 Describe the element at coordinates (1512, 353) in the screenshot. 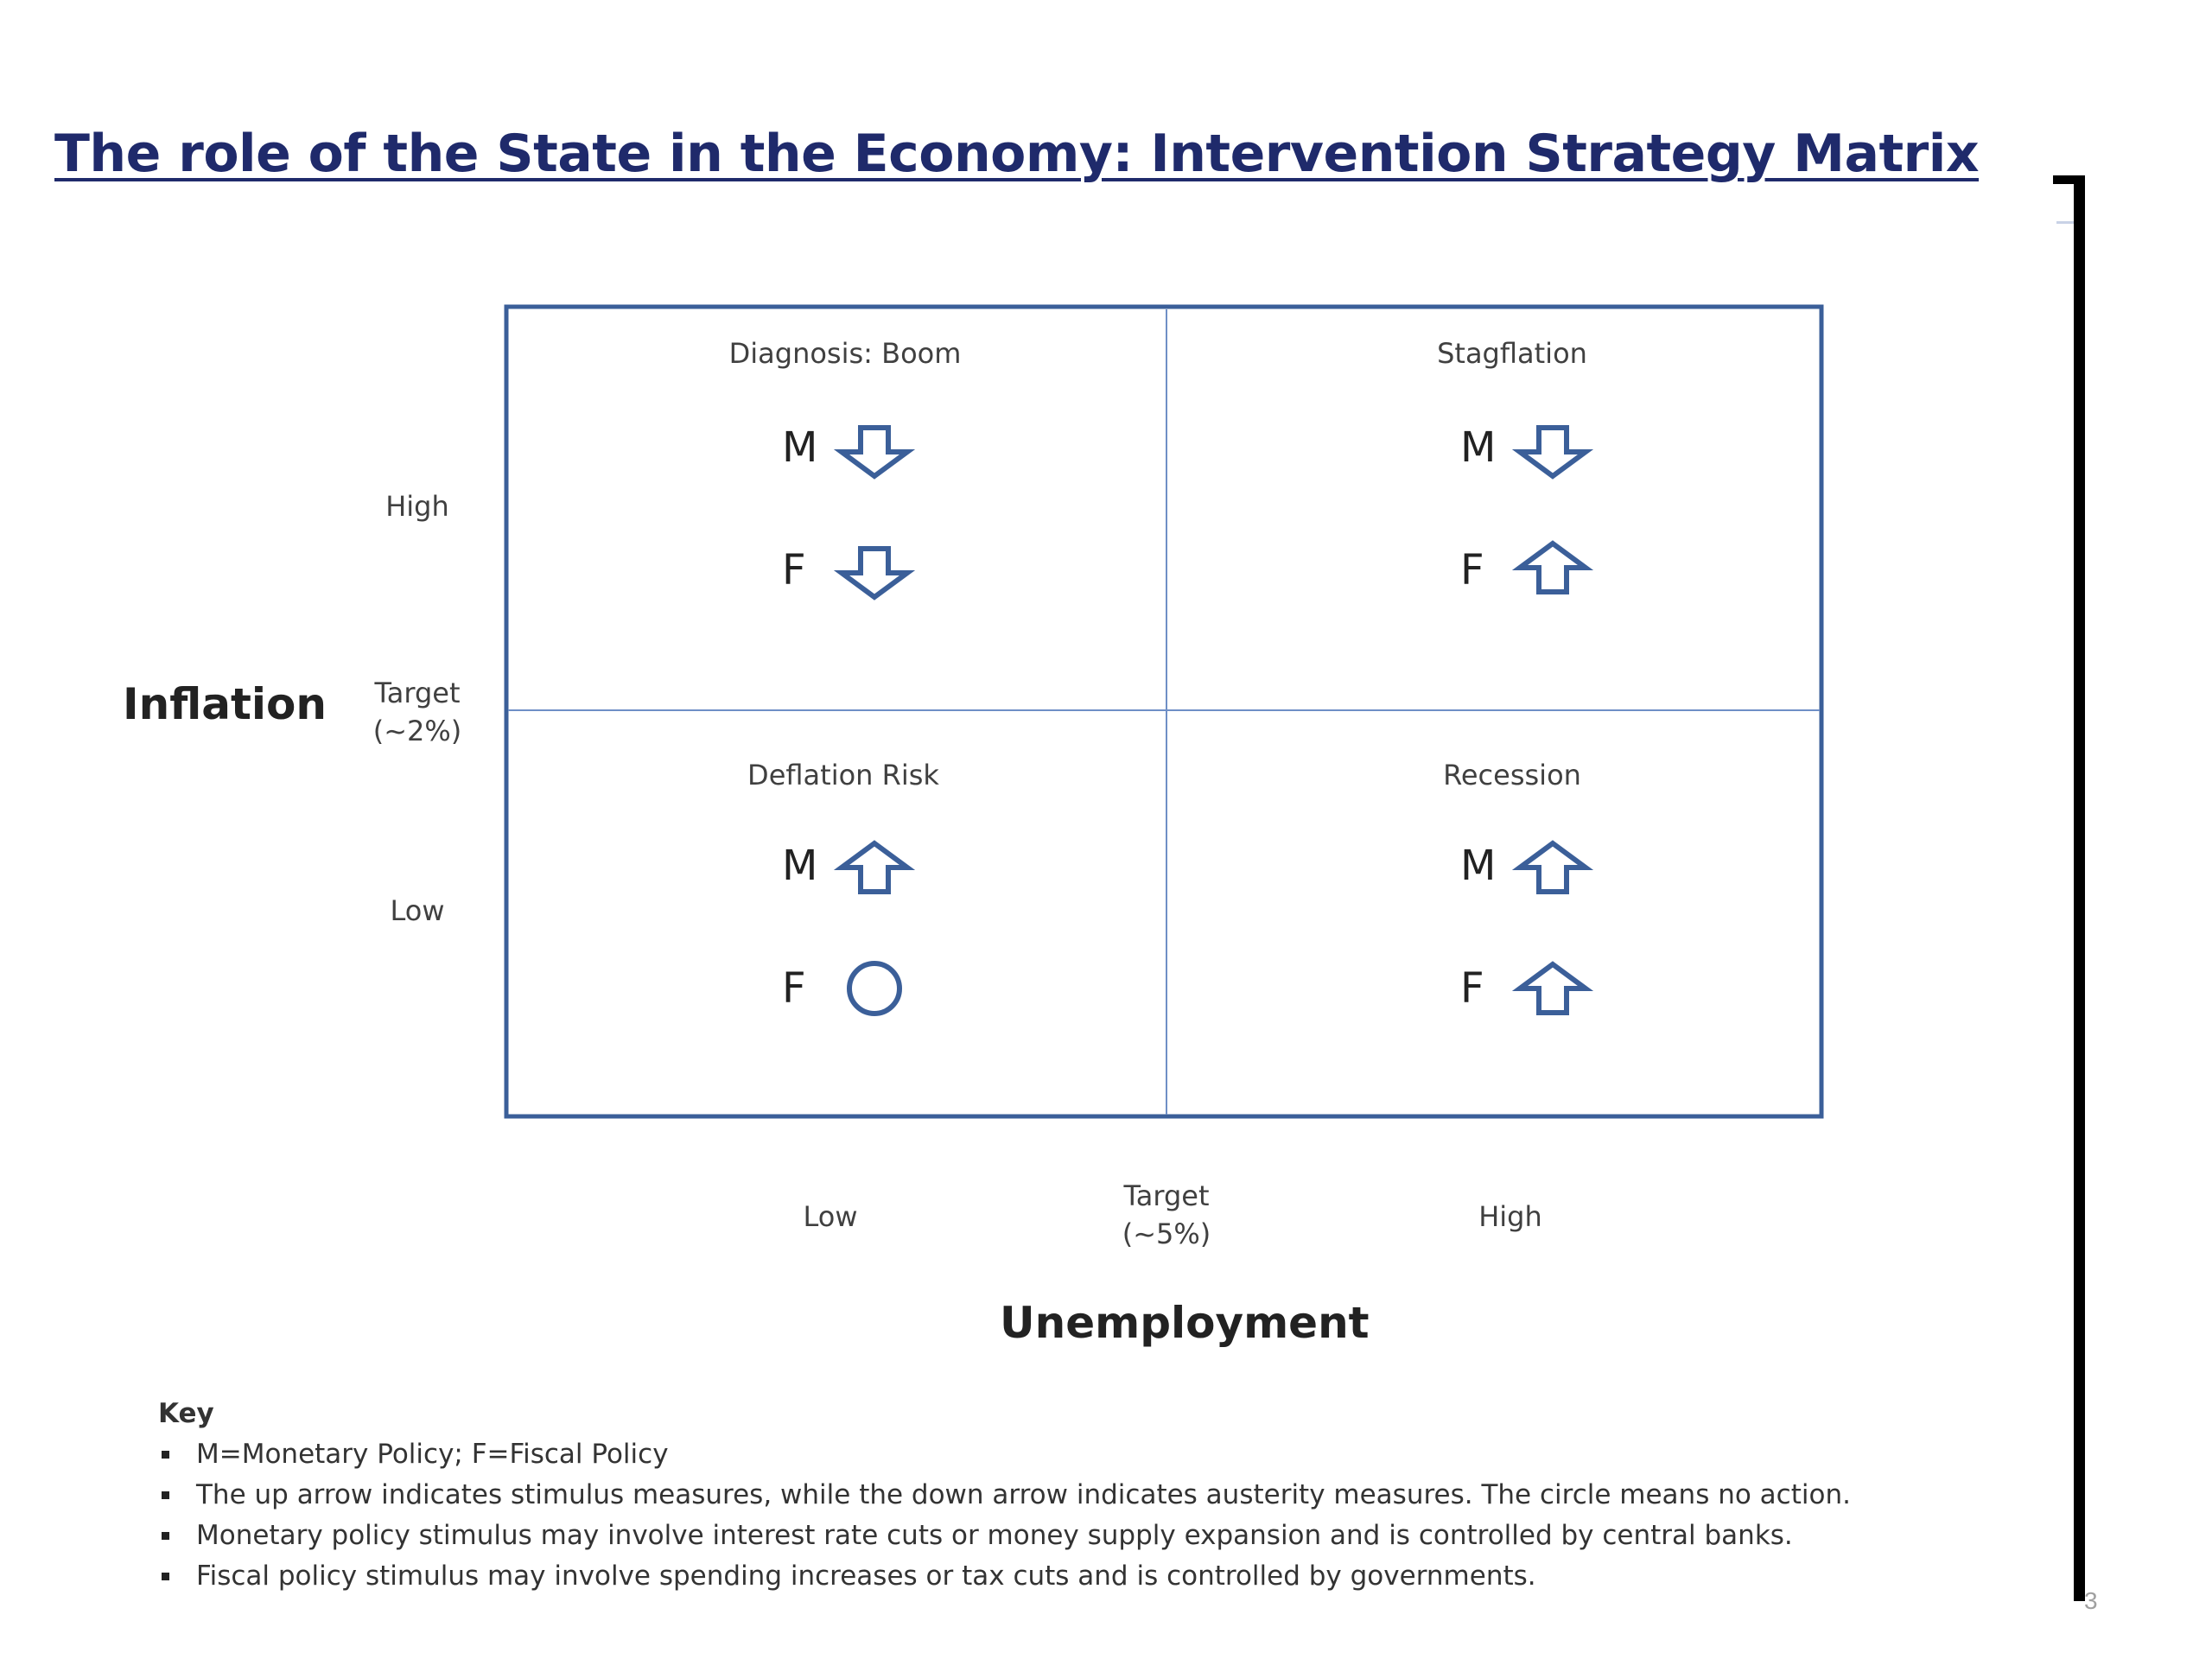

I see `quadrant-title-stagflation: Stagflation` at that location.